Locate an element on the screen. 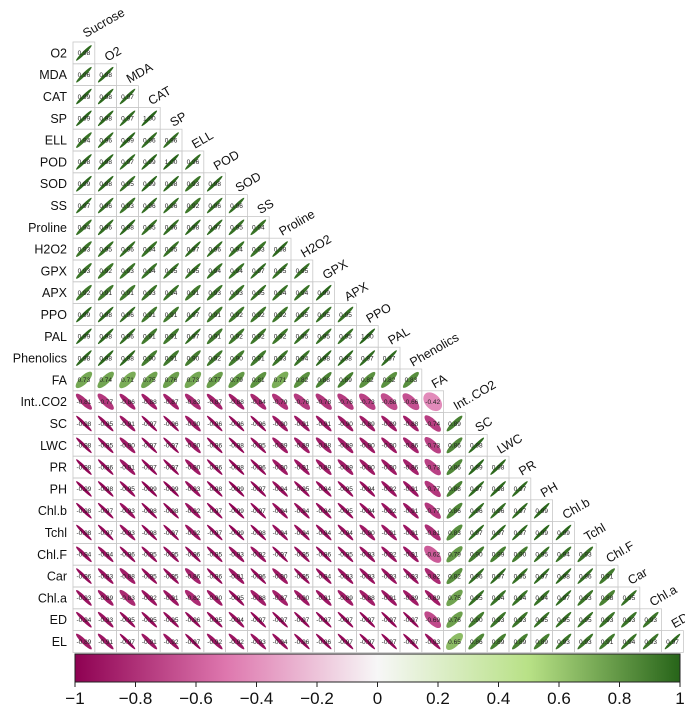 Image resolution: width=685 pixels, height=717 pixels. value-27-22: 0.93 is located at coordinates (563, 642).